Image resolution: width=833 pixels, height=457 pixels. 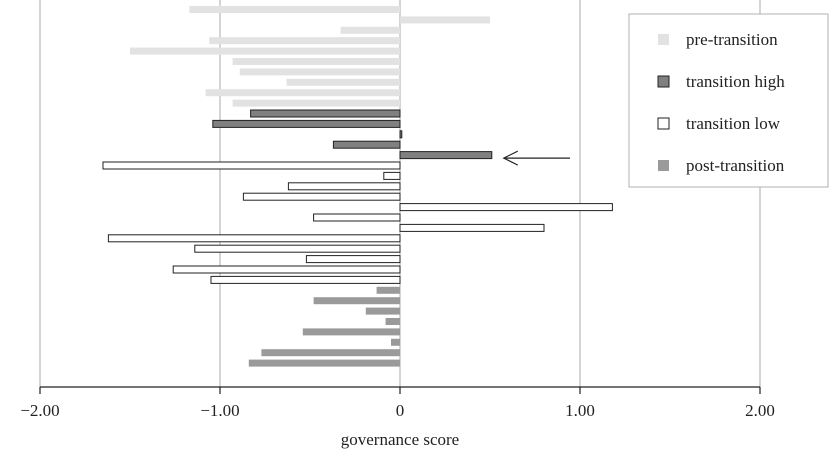 I want to click on x-tick-label-1: −1.00, so click(x=219, y=410).